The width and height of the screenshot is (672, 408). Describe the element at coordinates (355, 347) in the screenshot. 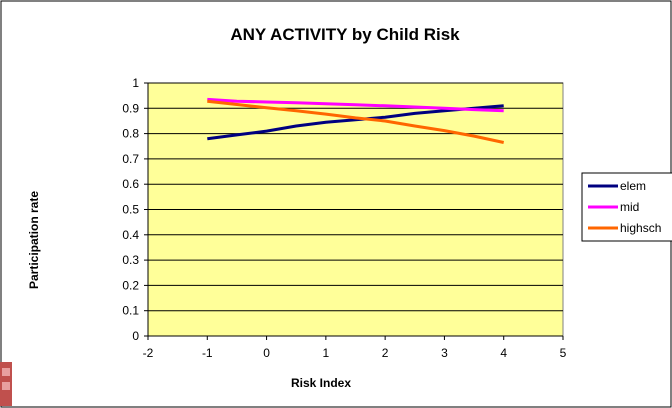

I see `x-axis: -2 -1 0 1 2 3 4 5` at that location.